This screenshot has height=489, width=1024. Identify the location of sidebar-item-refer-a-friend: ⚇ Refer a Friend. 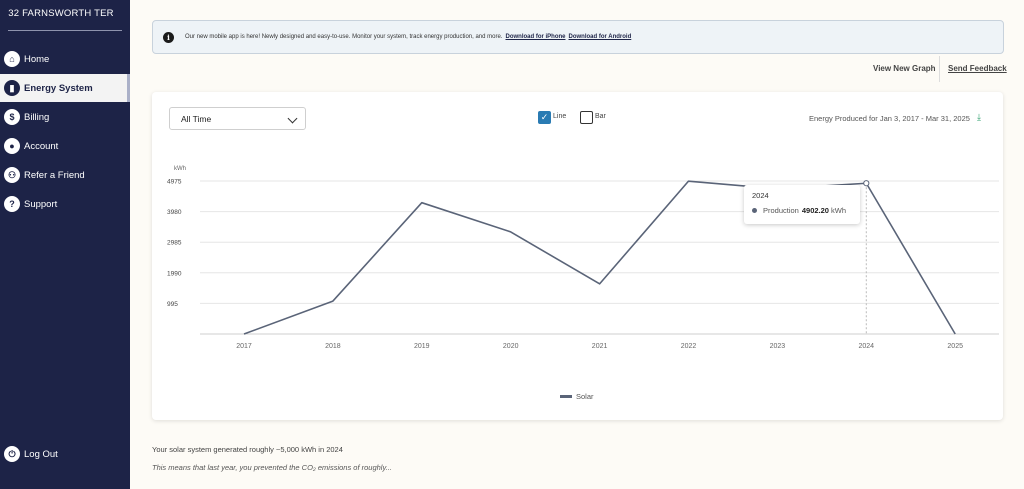
(65, 175).